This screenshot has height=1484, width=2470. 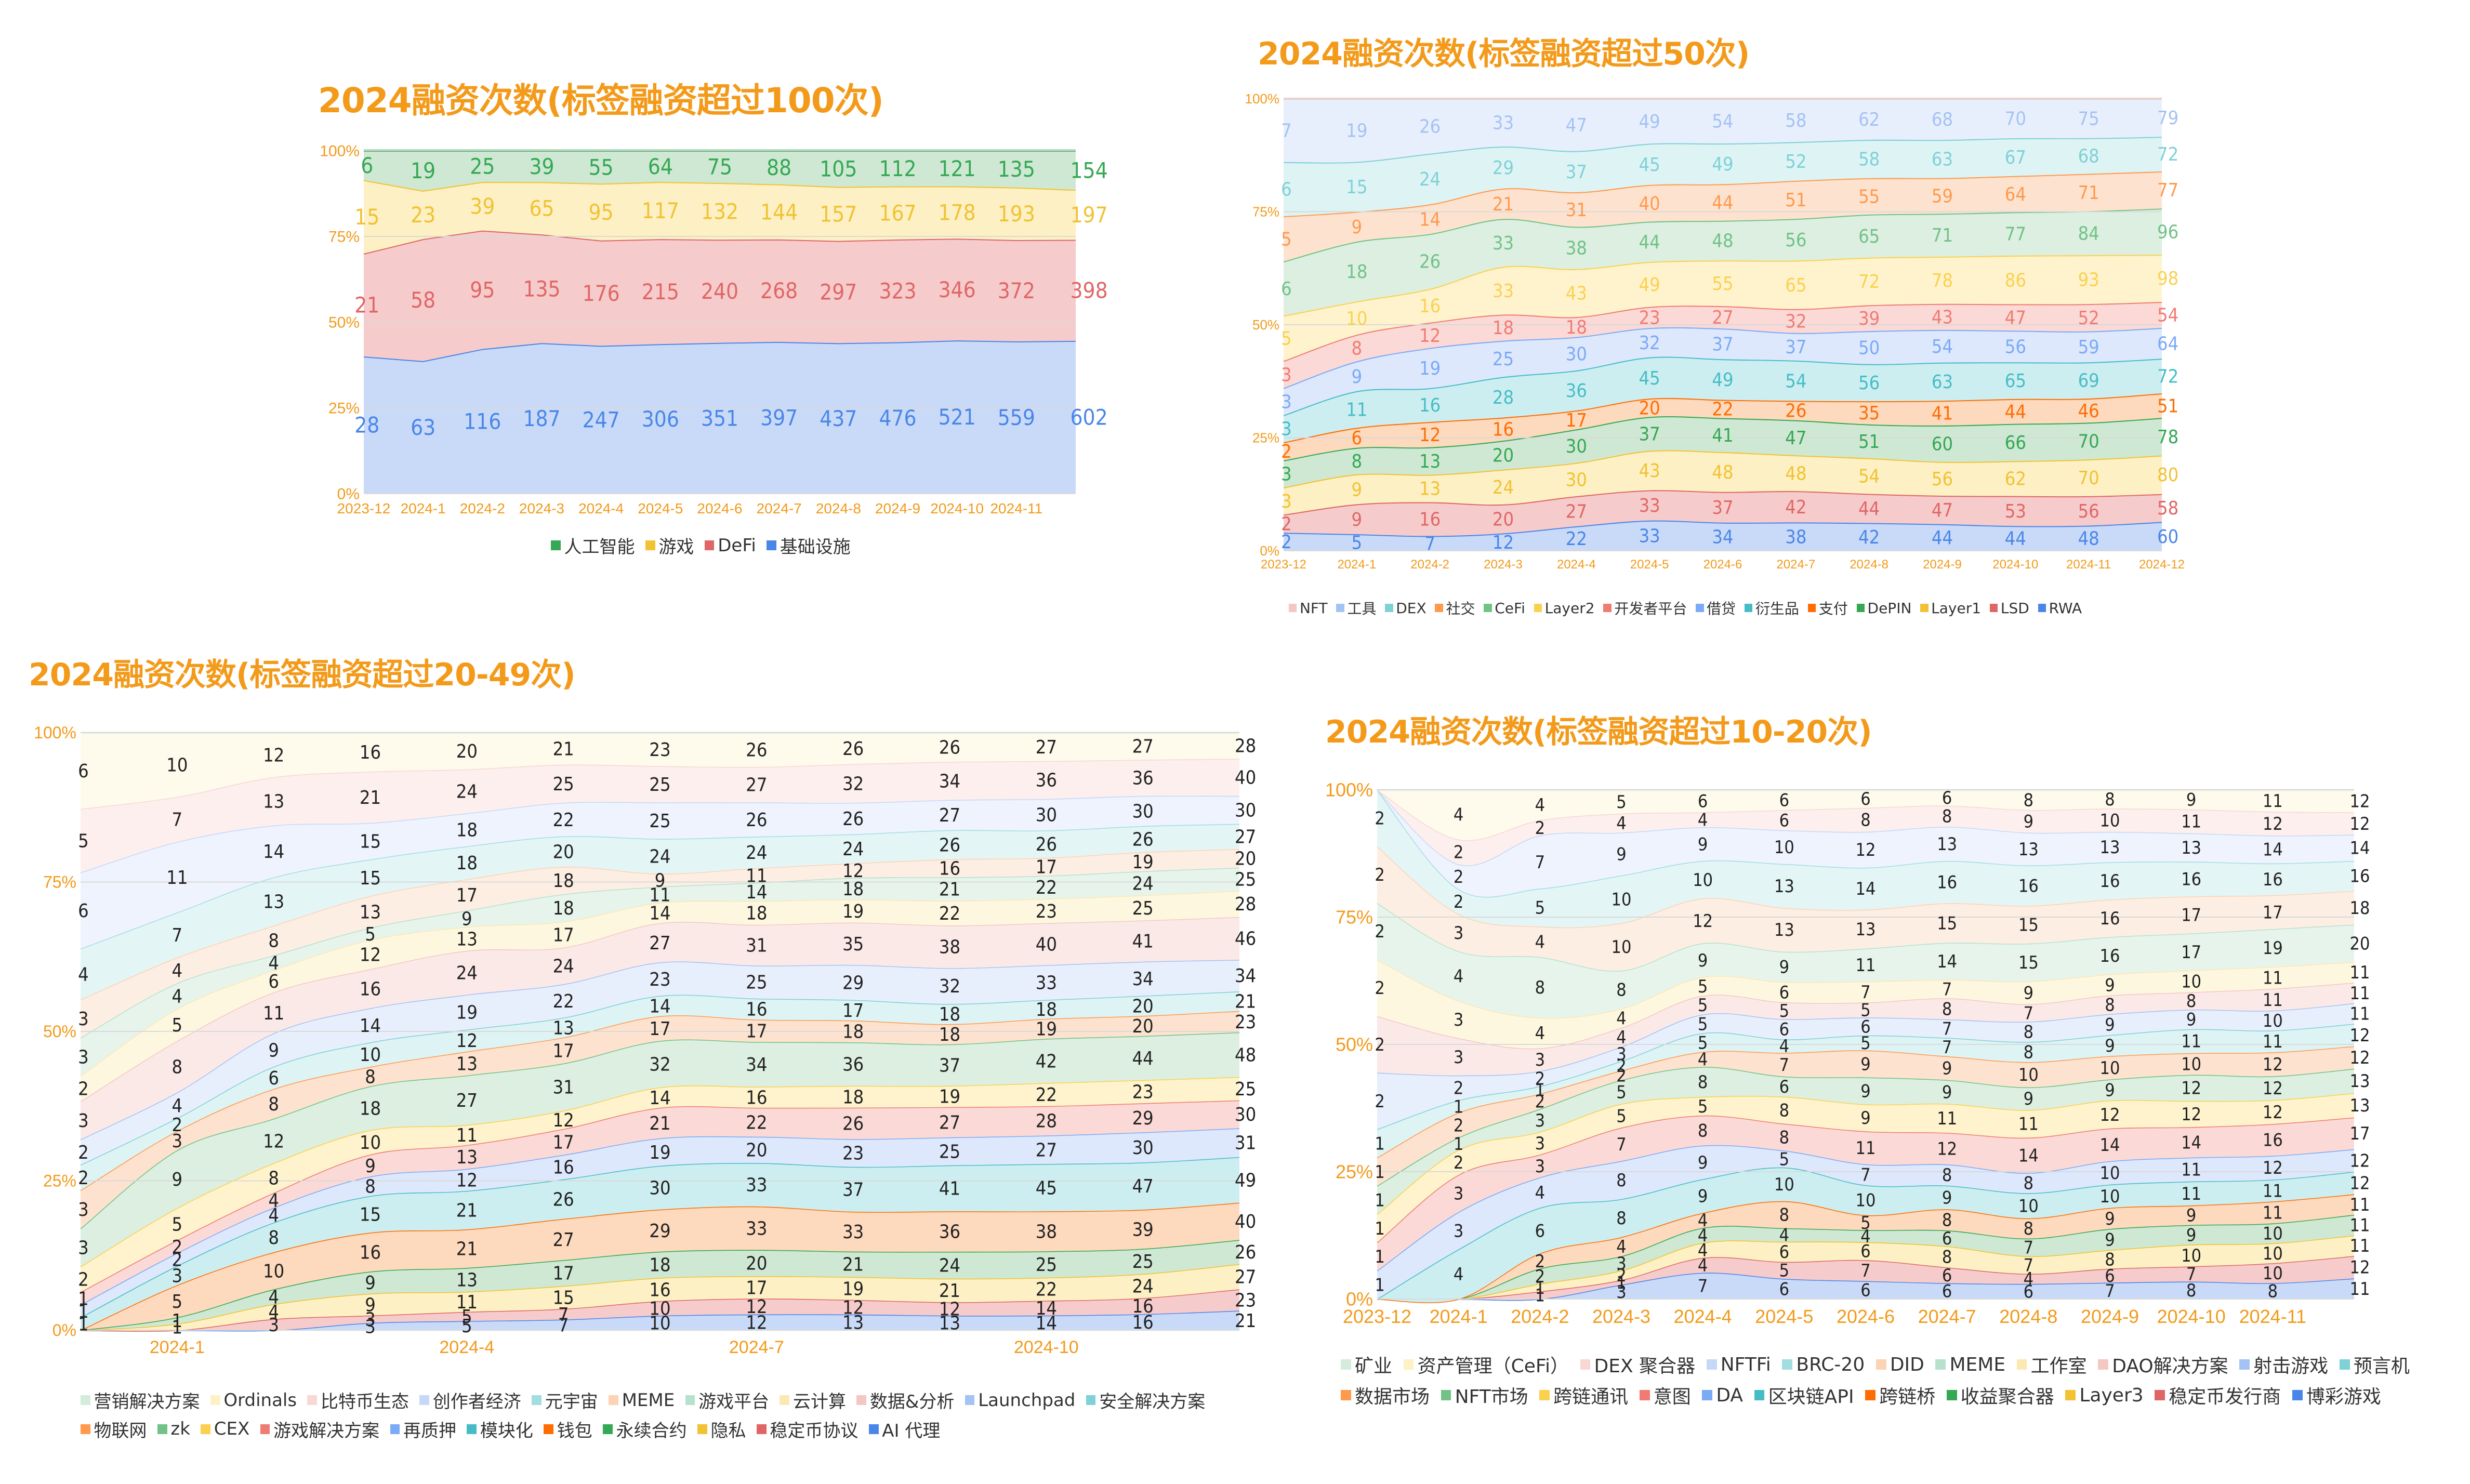 I want to click on data-label: 8, so click(x=1357, y=462).